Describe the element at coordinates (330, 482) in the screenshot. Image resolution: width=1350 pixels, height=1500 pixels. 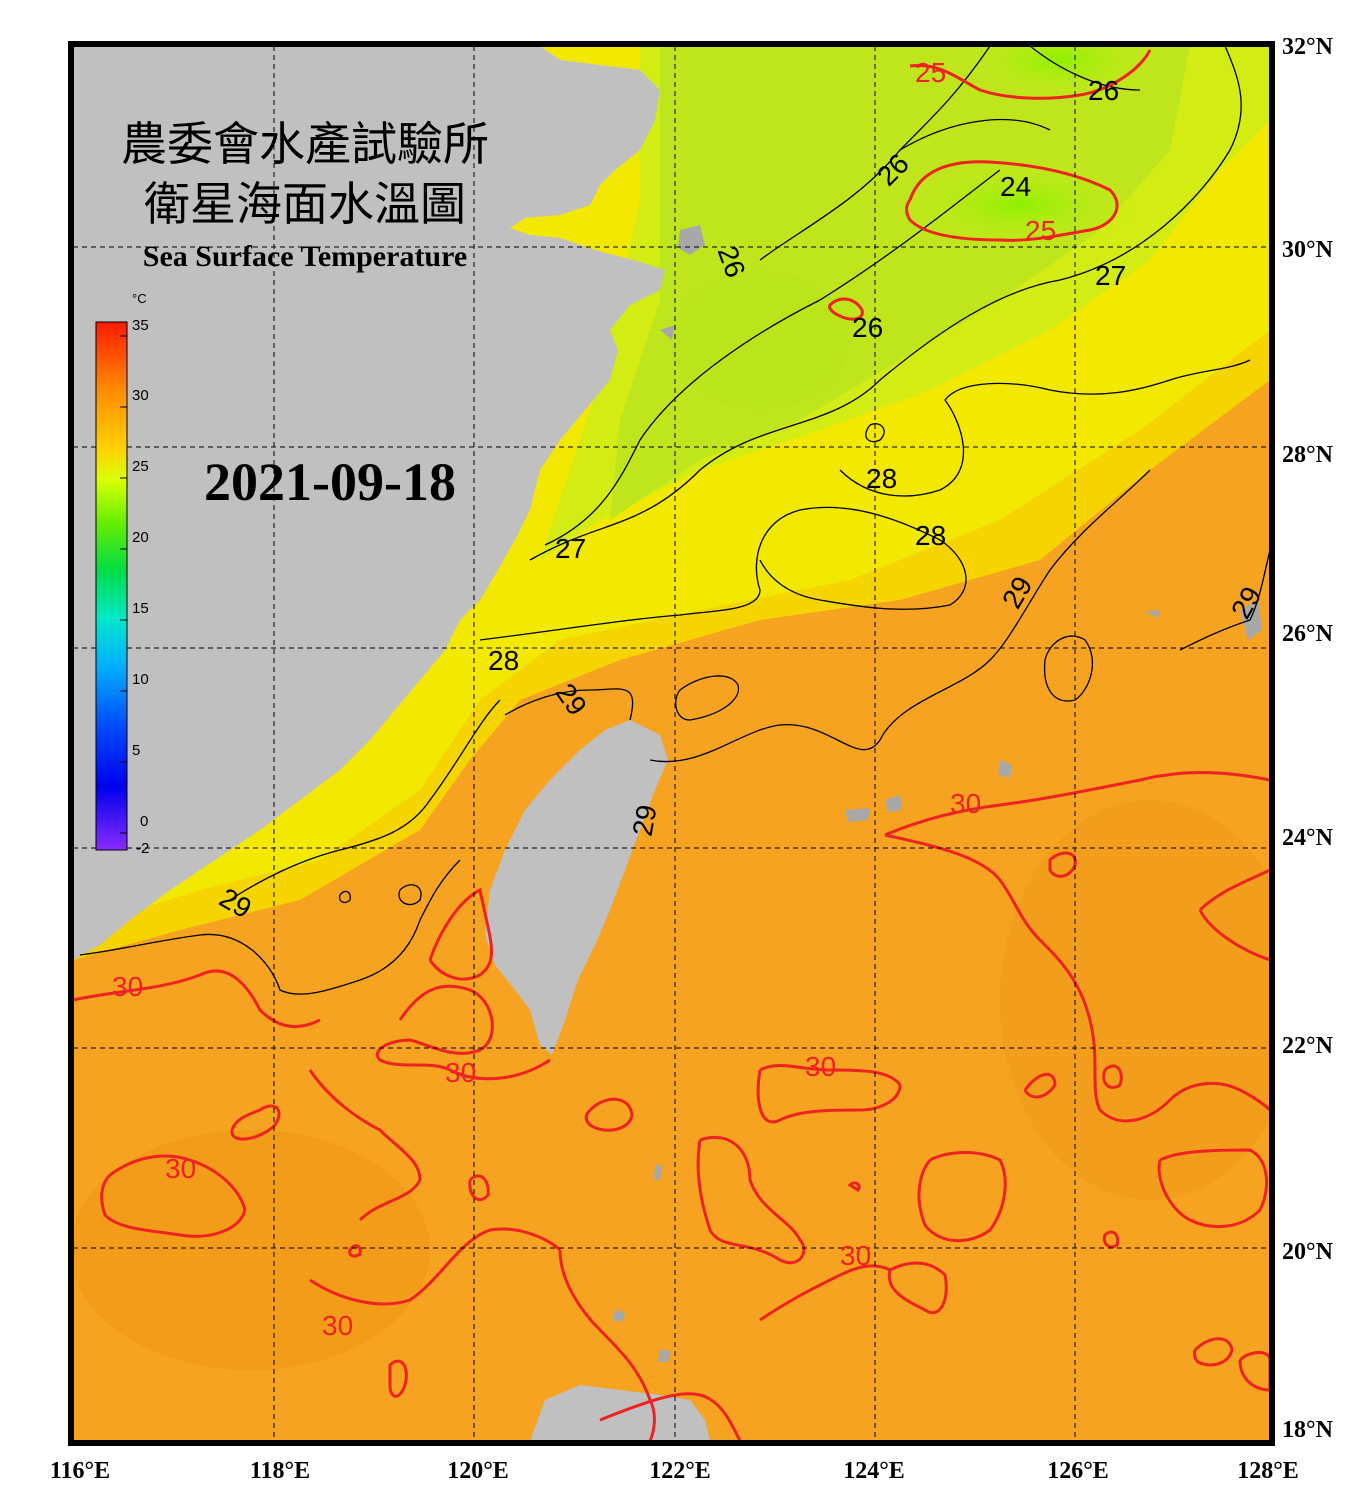
I see `map-date: 2021-09-18` at that location.